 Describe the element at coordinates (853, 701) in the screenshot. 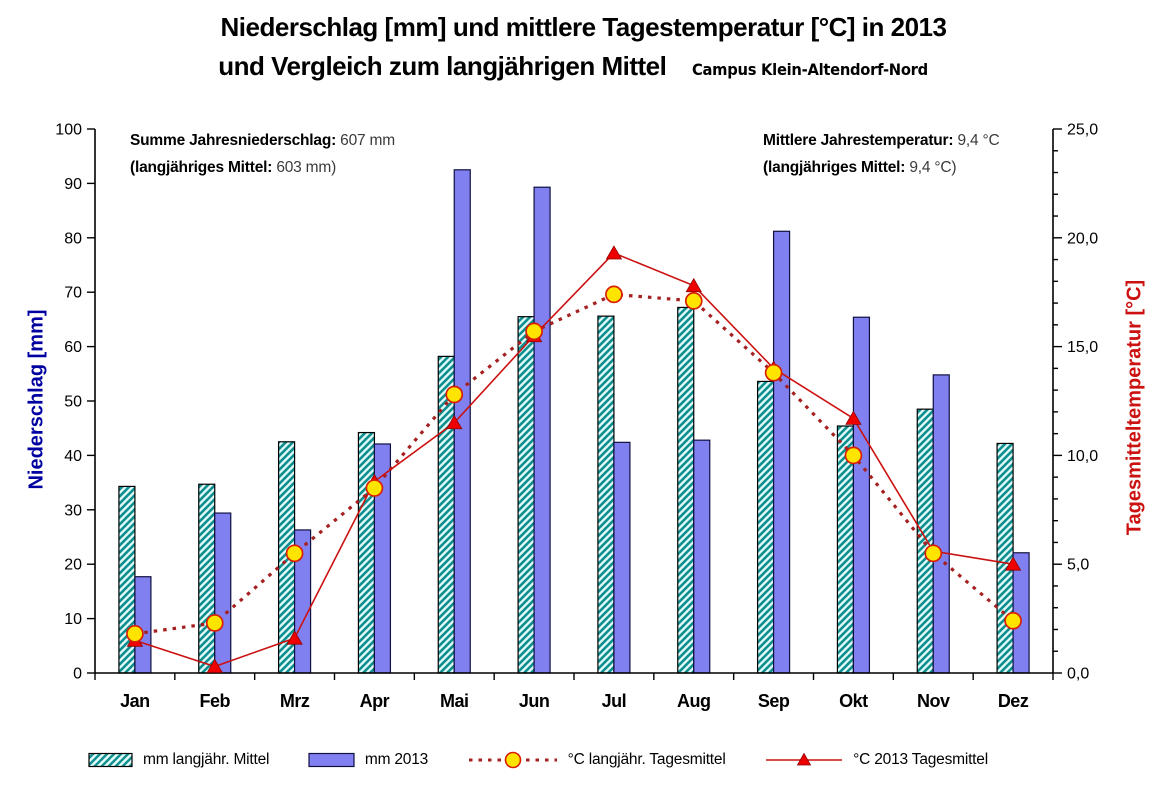

I see `month-label-Okt: Okt` at that location.